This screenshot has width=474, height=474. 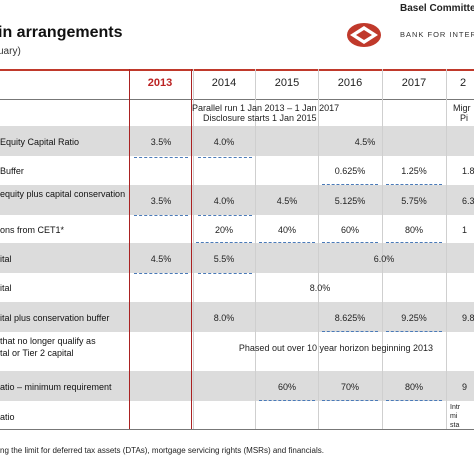 I want to click on row-label: ons from CET1*, so click(x=32, y=230).